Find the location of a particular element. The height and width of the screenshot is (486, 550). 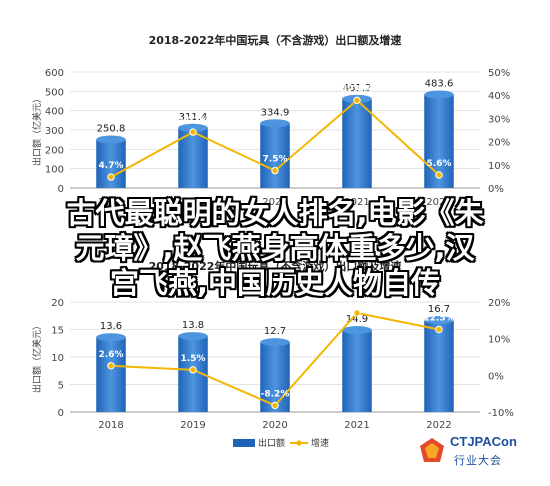

growth-label: 7.5% is located at coordinates (275, 160).